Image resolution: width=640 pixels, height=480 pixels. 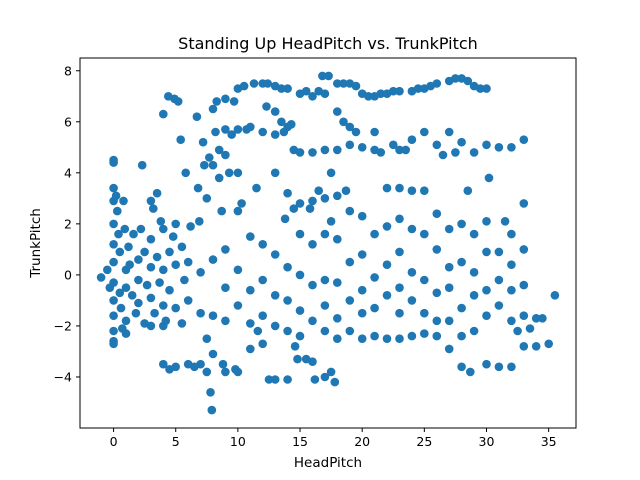 I want to click on chart-title: Standing Up HeadPitch vs. TrunkPitch, so click(x=328, y=43).